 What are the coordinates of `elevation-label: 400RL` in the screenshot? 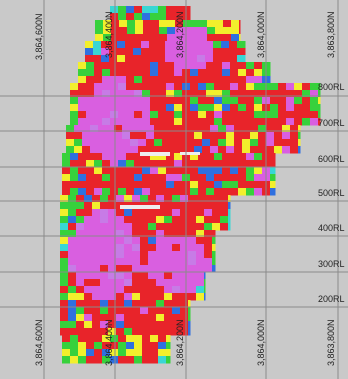 It's located at (331, 228).